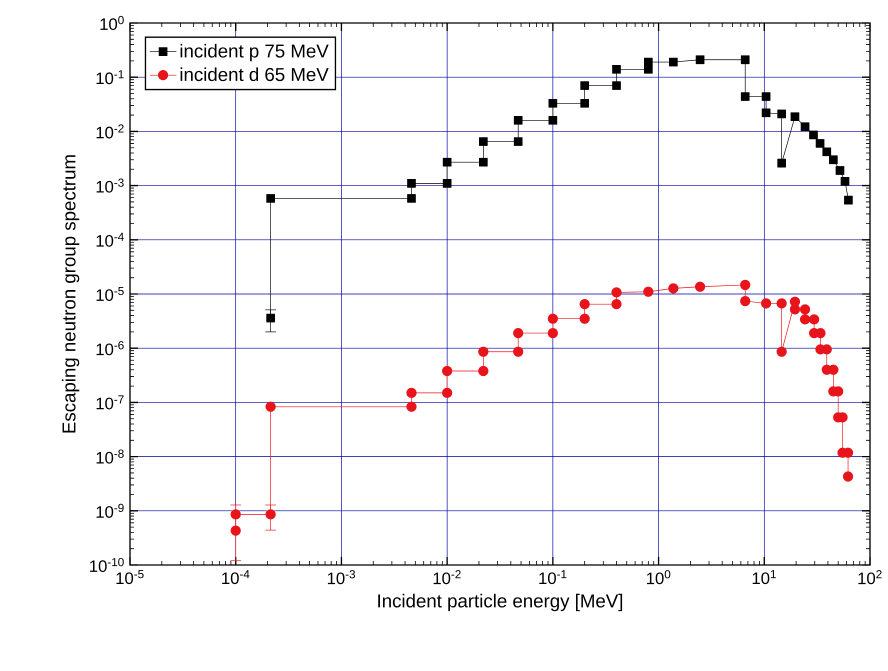 The image size is (888, 671). I want to click on y-tick-label: 10$^{-6}$, so click(110, 348).